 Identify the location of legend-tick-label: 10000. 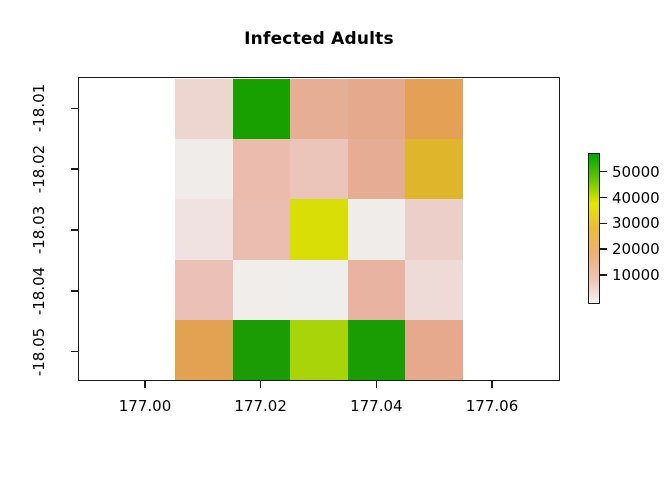
(636, 274).